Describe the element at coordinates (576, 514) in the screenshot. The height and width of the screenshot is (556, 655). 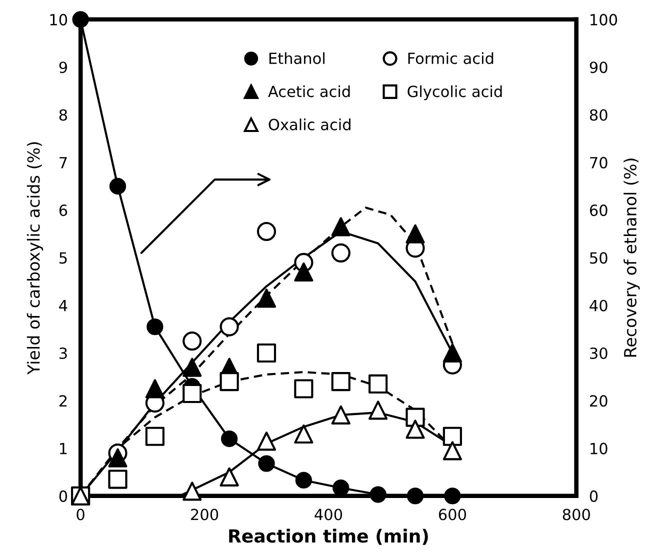
I see `x-tick-label: 800` at that location.